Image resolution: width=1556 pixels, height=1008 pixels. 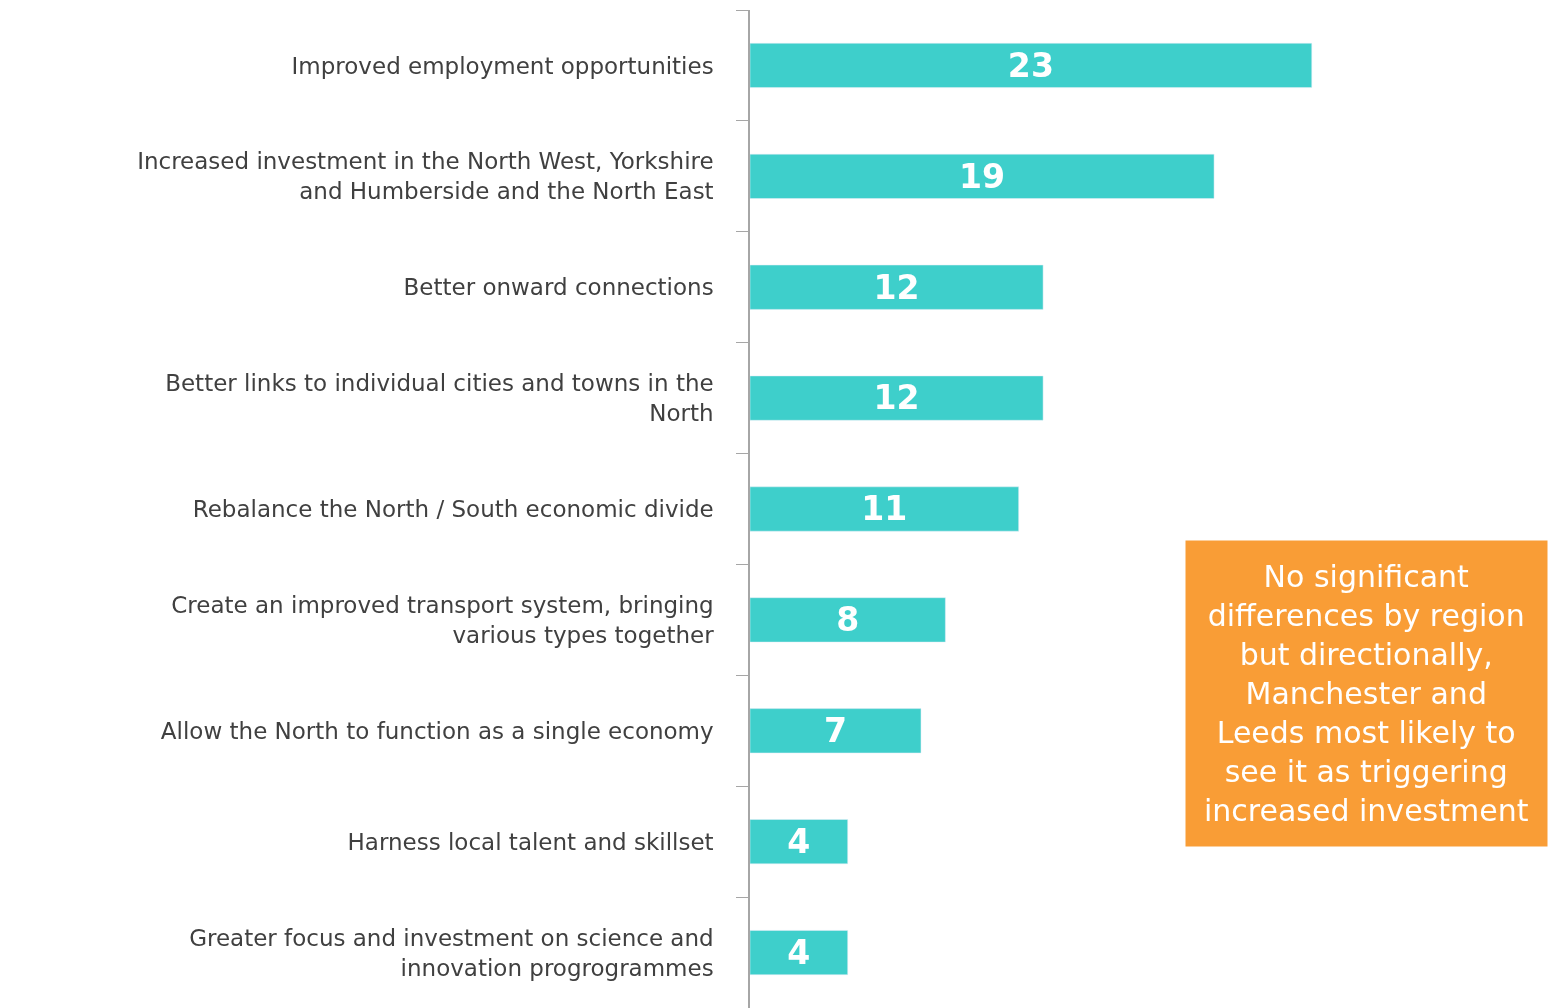 I want to click on y-tick-label: Create an improved transport system, bringing various types together, so click(x=443, y=619).